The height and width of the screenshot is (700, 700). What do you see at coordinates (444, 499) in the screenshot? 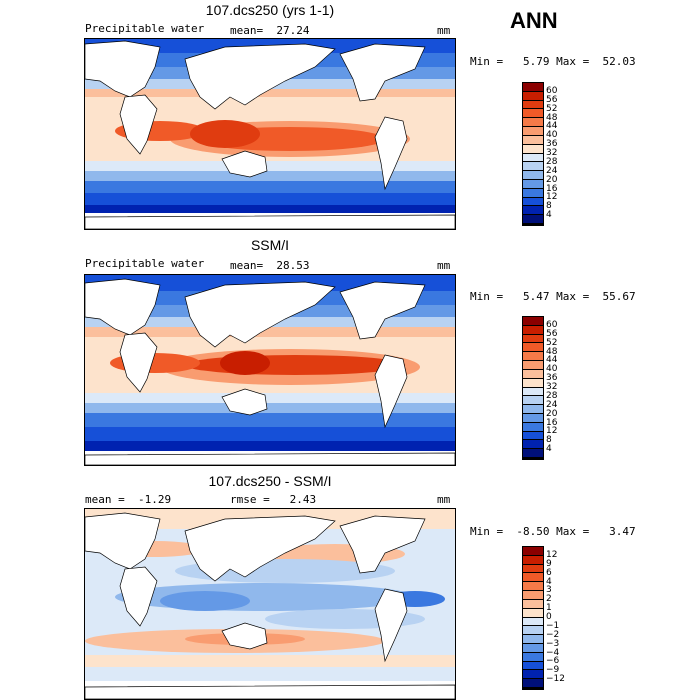
I see `panel-3-units: mm` at bounding box center [444, 499].